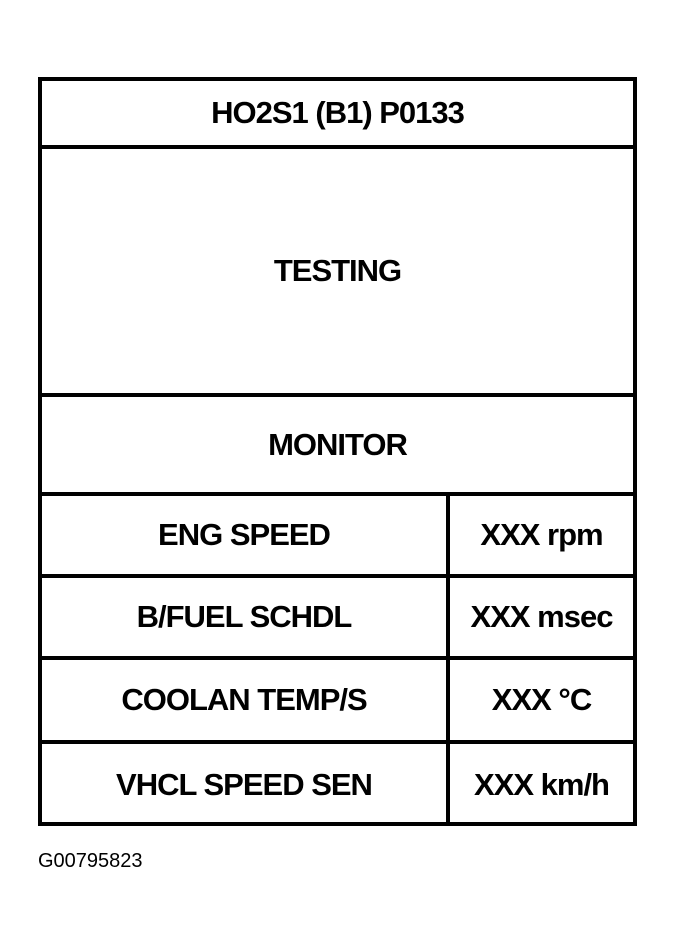 The image size is (679, 947). I want to click on screen-title: HO2S1 (B1) P0133, so click(338, 112).